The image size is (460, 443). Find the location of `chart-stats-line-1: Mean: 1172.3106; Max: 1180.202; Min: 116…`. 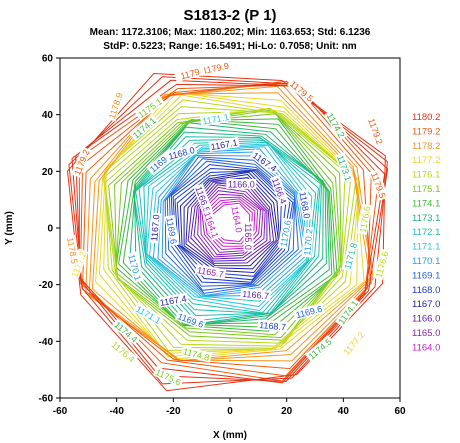

chart-stats-line-1: Mean: 1172.3106; Max: 1180.202; Min: 116… is located at coordinates (230, 32).